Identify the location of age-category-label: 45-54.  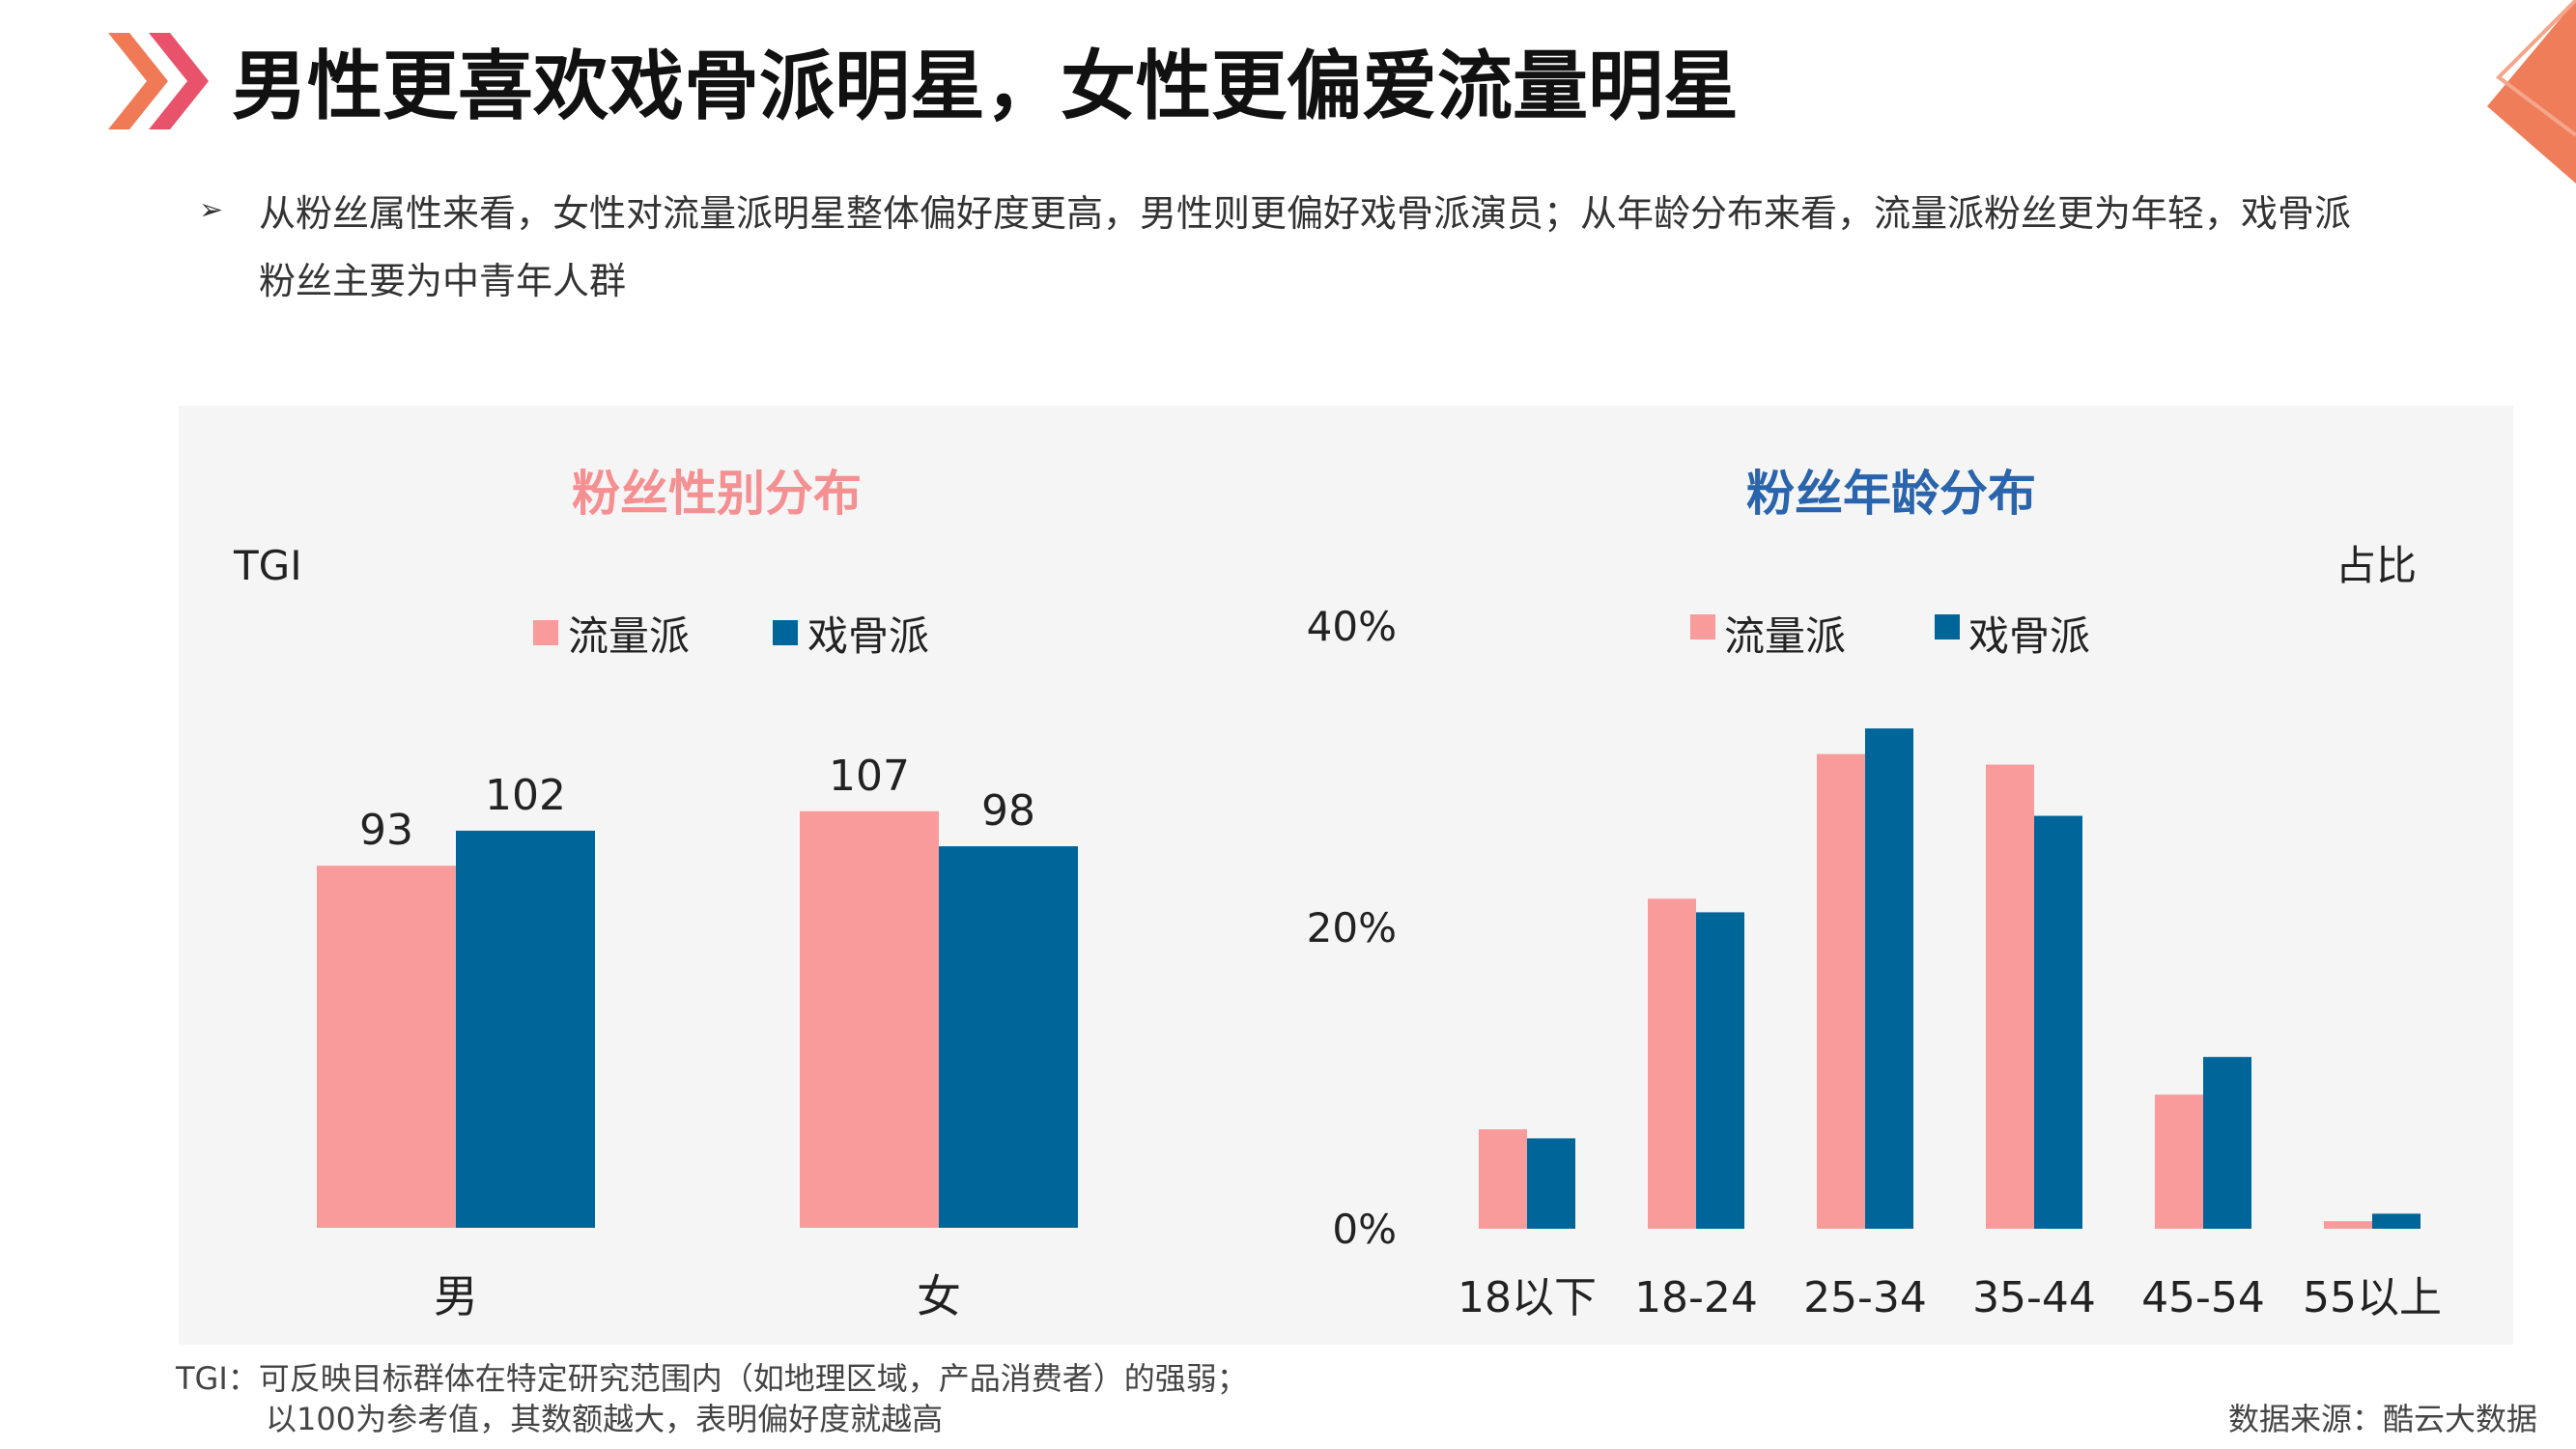
(2203, 1297).